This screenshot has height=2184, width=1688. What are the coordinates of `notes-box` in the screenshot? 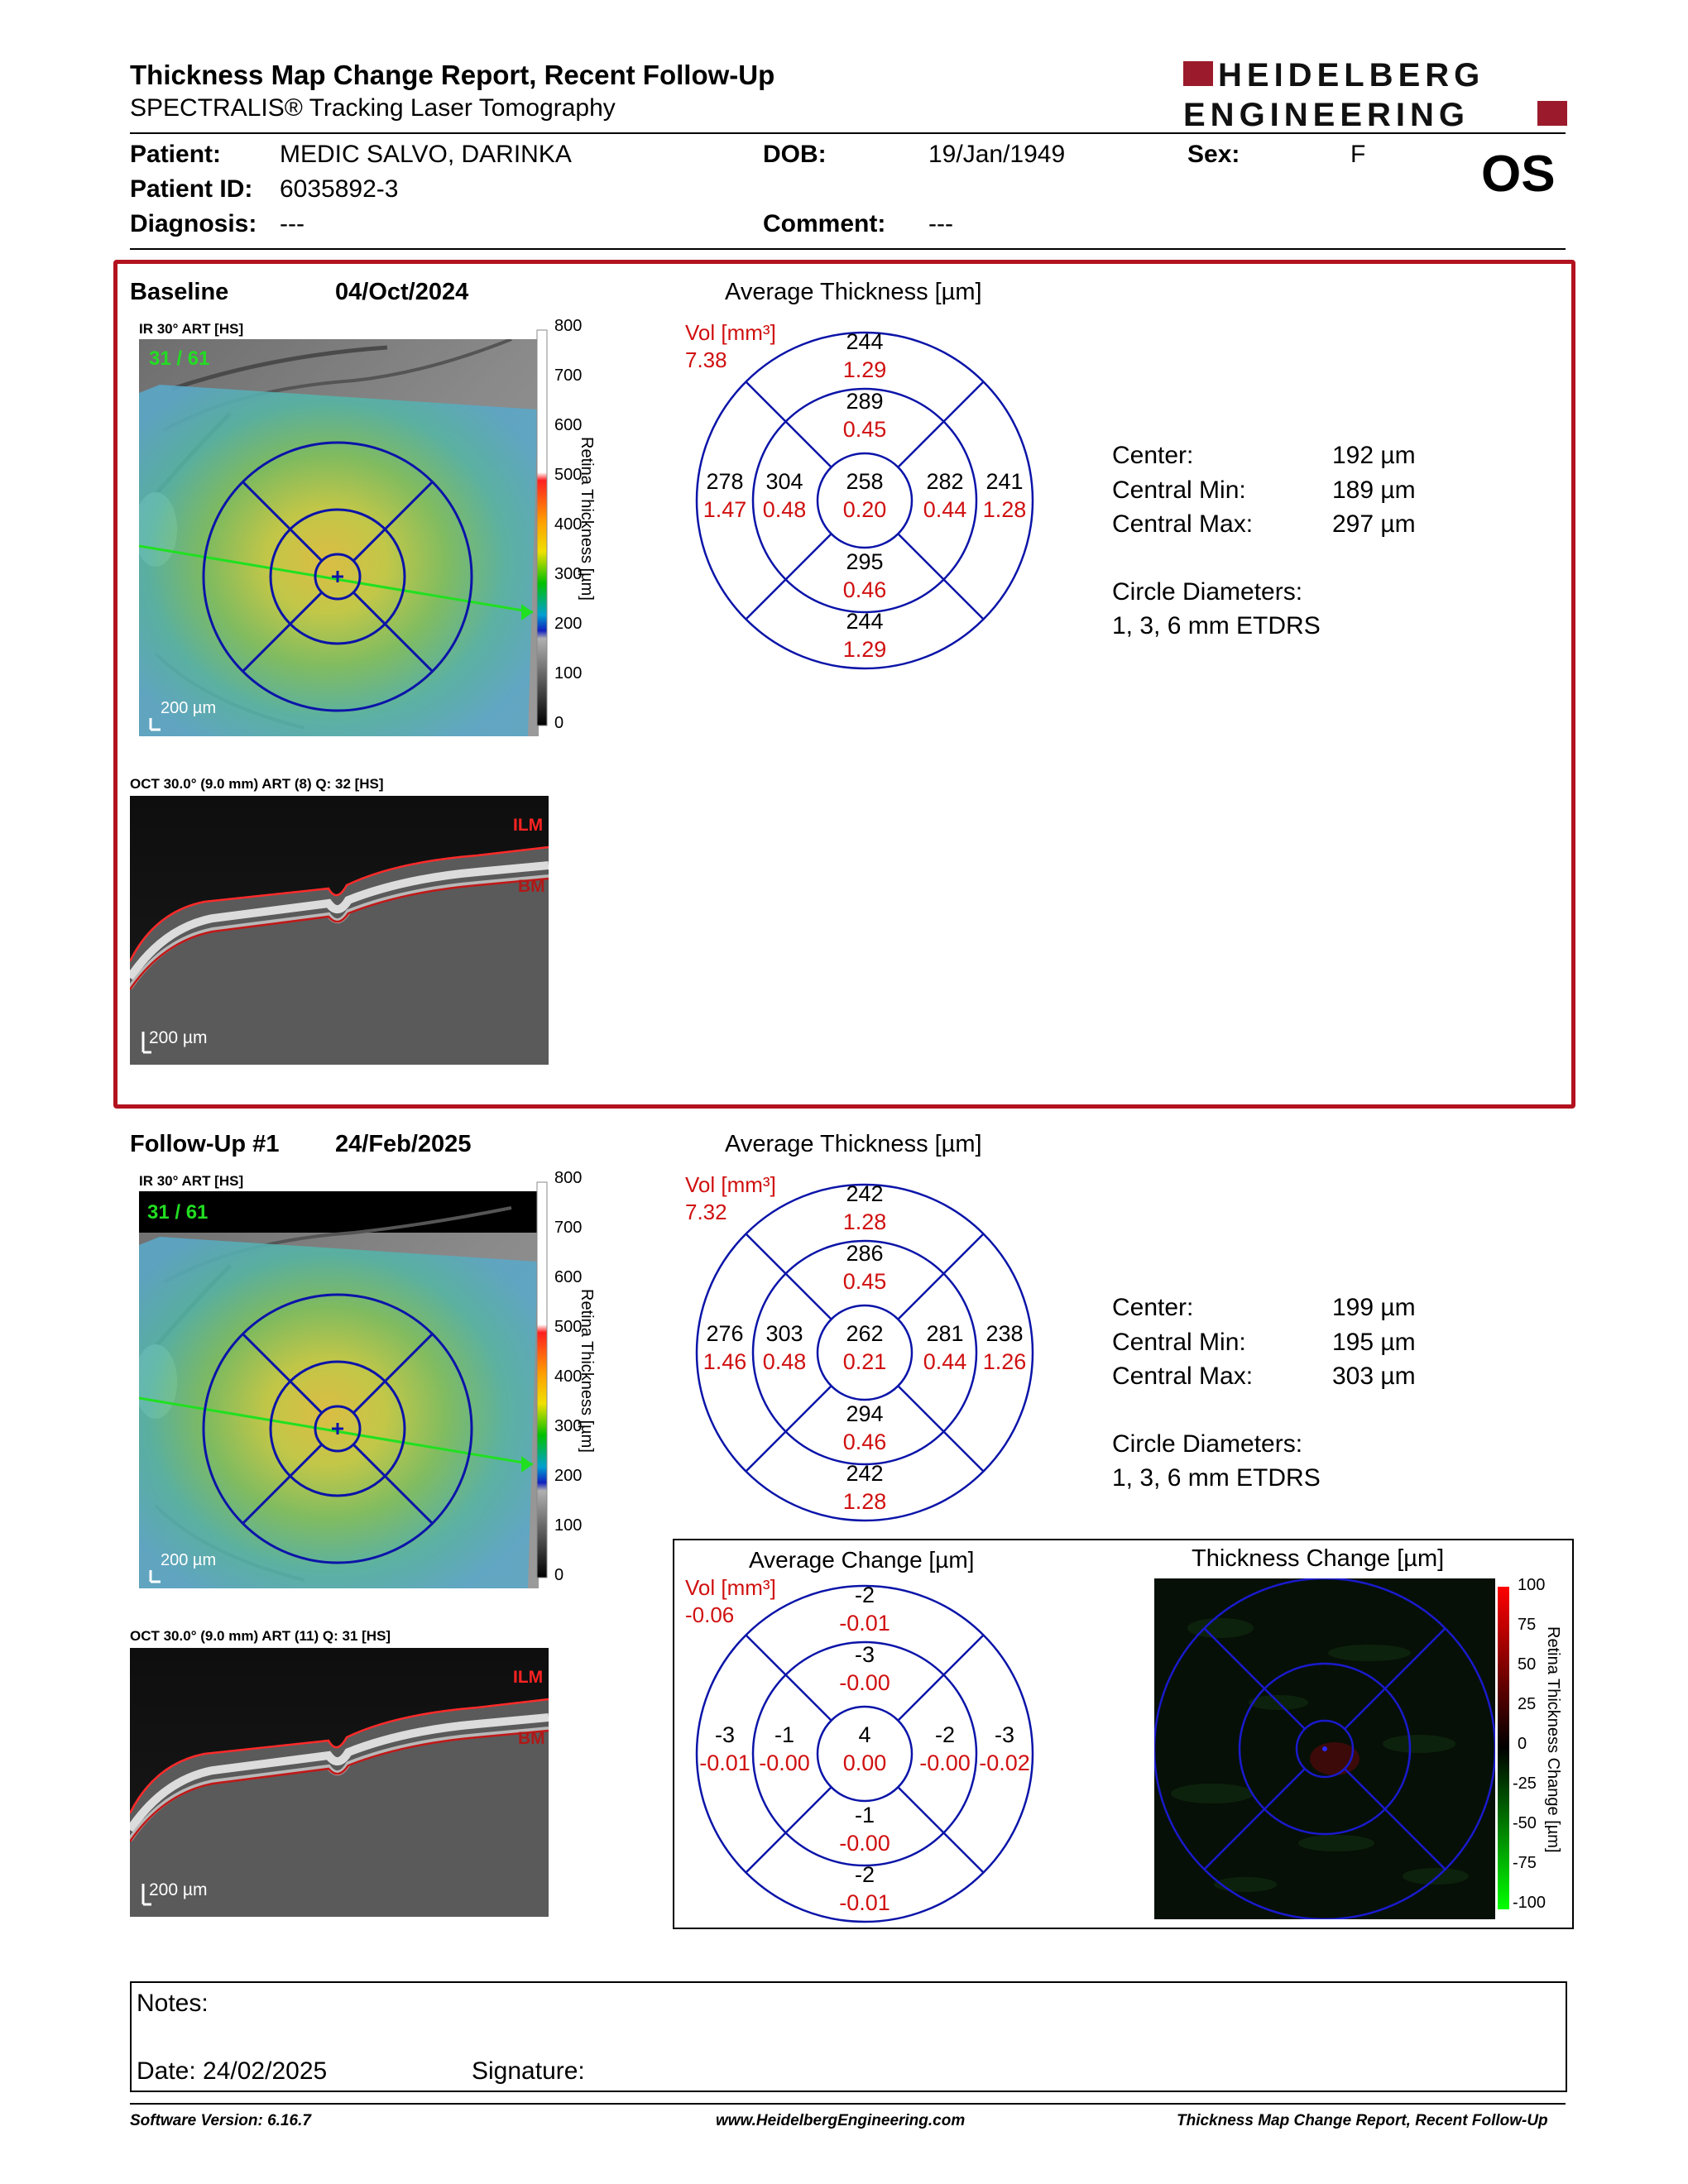 It's located at (848, 2036).